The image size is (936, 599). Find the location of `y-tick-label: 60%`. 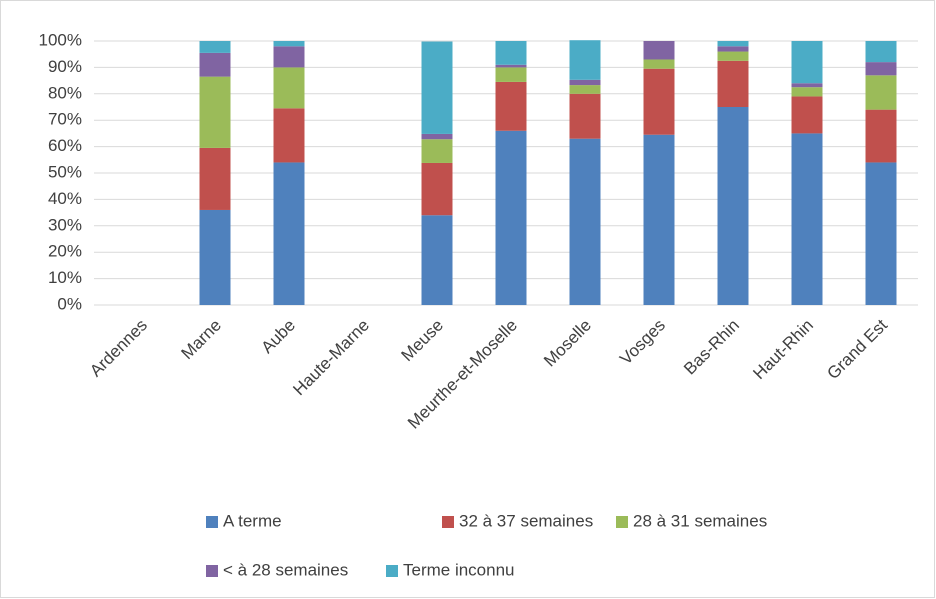

y-tick-label: 60% is located at coordinates (65, 145).